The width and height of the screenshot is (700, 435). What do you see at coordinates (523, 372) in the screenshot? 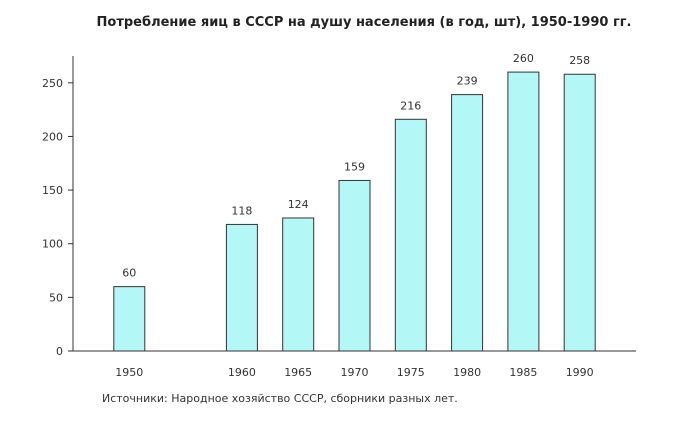
I see `x-tick-label: 1985` at bounding box center [523, 372].